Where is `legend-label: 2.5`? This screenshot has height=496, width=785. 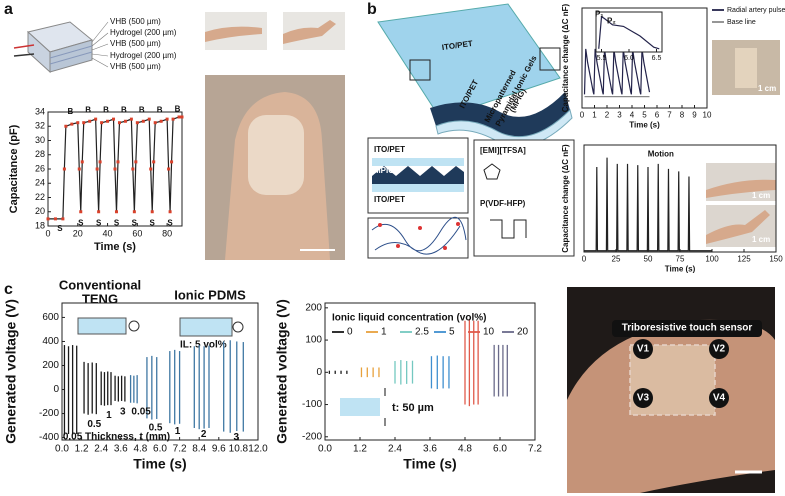 legend-label: 2.5 is located at coordinates (422, 332).